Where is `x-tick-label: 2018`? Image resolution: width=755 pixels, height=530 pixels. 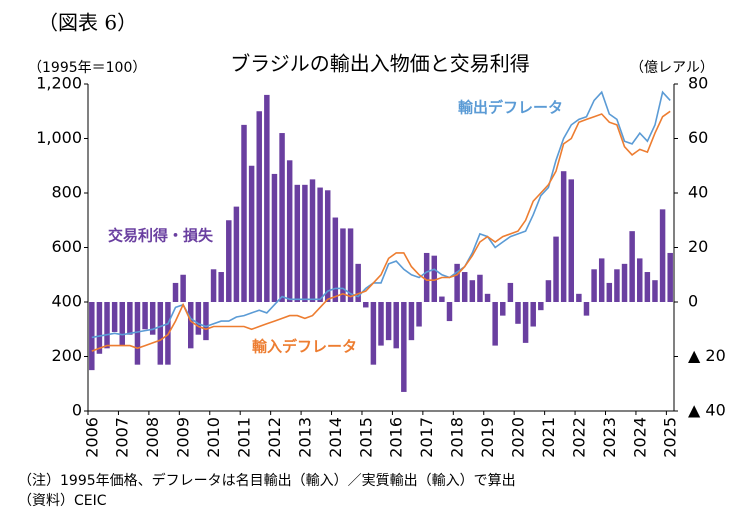 x-tick-label: 2018 is located at coordinates (457, 437).